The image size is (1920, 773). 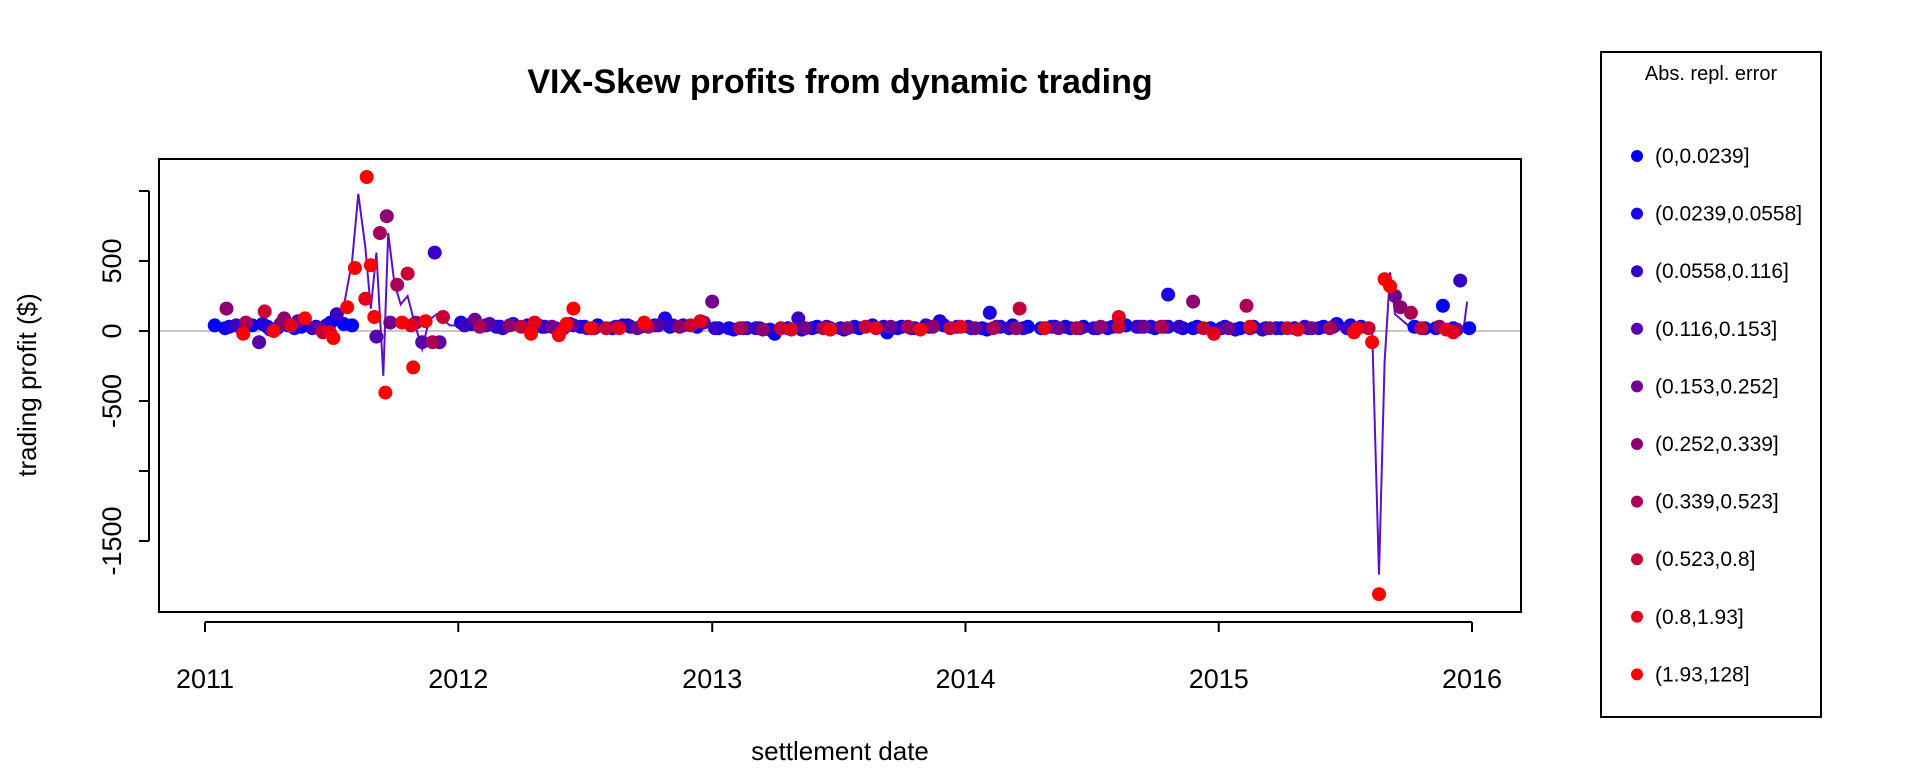 I want to click on x-tick-label: 2013, so click(x=712, y=679).